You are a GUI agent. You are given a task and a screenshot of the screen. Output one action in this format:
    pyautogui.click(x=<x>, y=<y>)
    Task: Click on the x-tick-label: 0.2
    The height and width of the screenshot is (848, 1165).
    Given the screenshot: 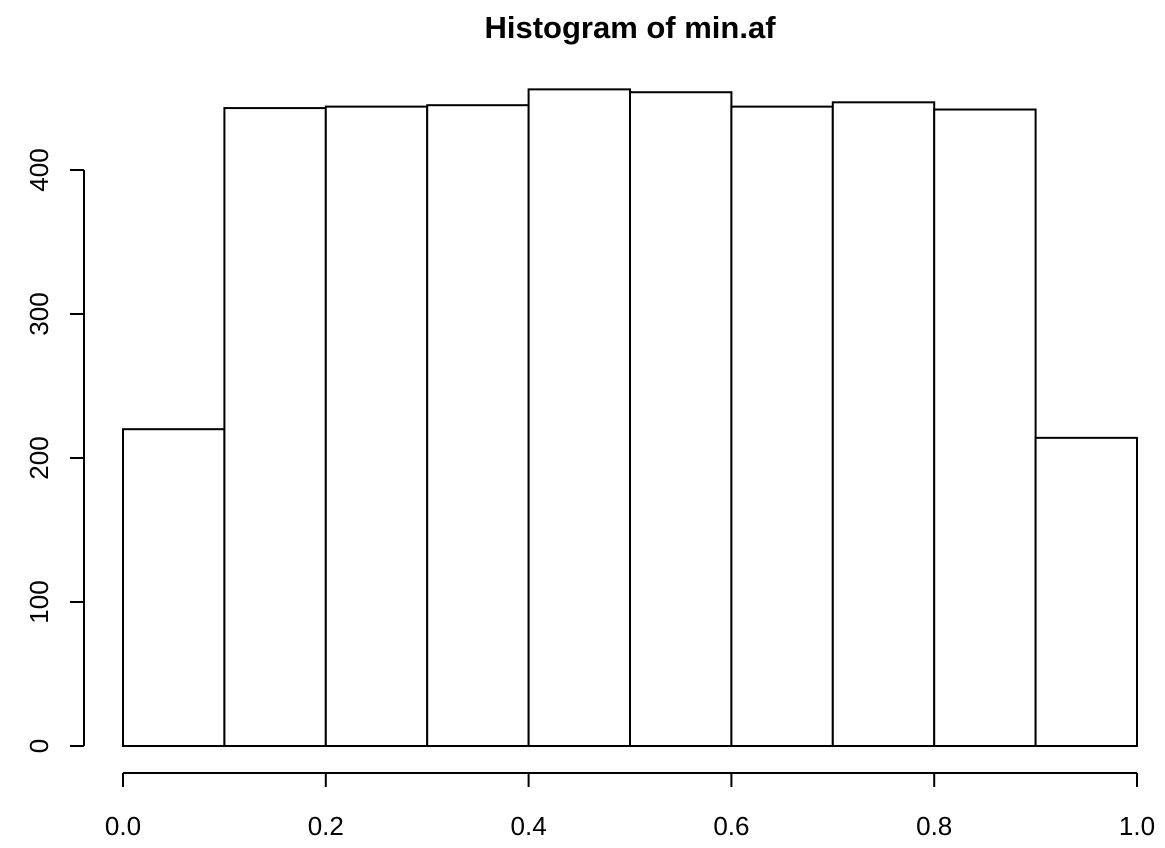 What is the action you would take?
    pyautogui.click(x=326, y=826)
    